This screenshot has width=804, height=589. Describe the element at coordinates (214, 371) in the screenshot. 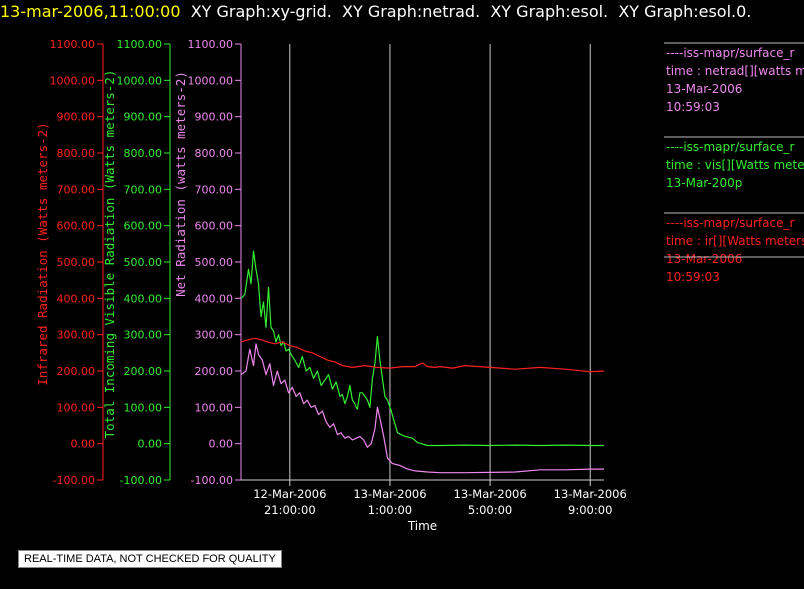

I see `y-tick-label-2-3: 200.00` at that location.